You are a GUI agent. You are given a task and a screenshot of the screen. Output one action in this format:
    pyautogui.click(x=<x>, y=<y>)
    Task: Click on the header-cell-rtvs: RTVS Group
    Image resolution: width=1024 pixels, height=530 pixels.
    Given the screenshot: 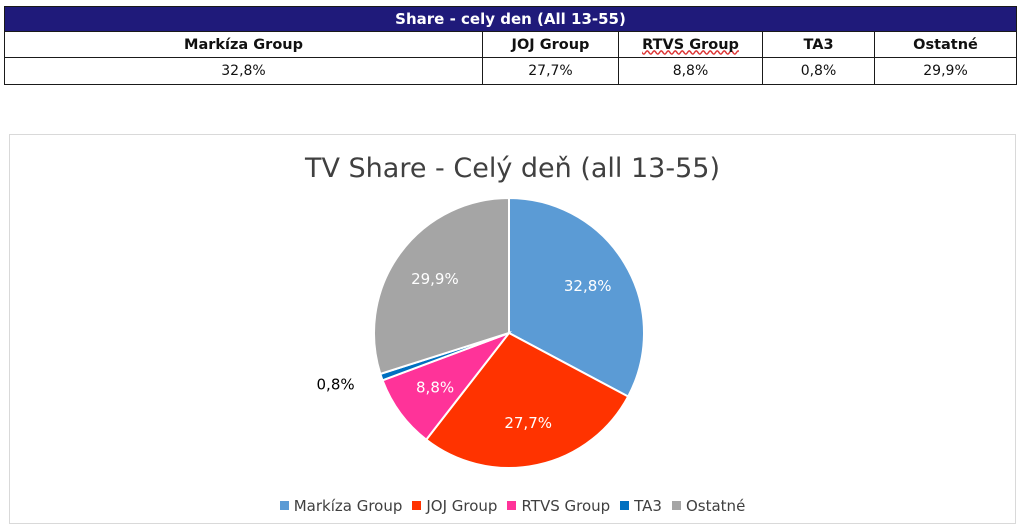 What is the action you would take?
    pyautogui.click(x=690, y=44)
    